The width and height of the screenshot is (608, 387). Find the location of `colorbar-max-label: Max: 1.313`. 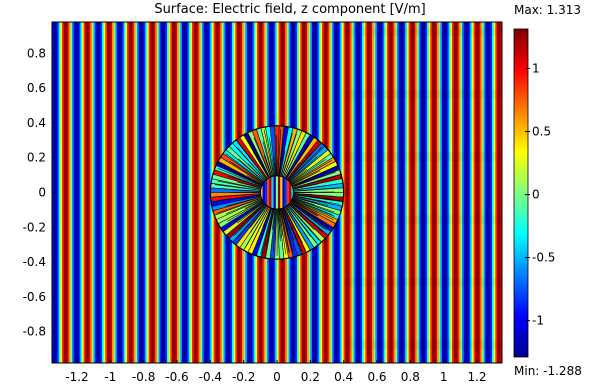

colorbar-max-label: Max: 1.313 is located at coordinates (547, 10).